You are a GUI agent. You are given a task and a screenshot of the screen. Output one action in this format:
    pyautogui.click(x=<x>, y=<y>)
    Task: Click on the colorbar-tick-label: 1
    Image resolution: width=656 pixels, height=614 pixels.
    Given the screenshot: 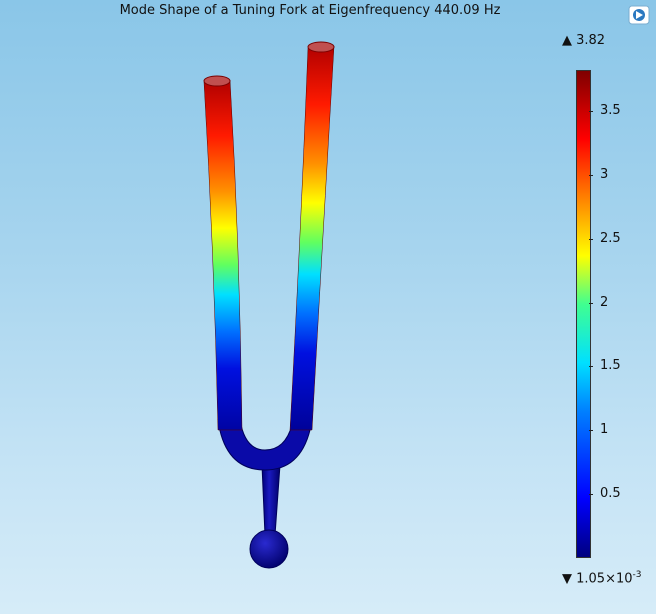 What is the action you would take?
    pyautogui.click(x=604, y=430)
    